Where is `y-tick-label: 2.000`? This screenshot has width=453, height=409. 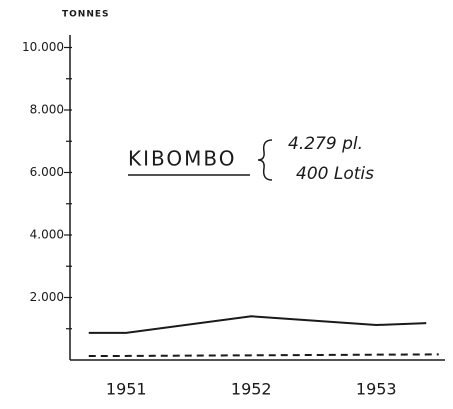
y-tick-label: 2.000 is located at coordinates (47, 297).